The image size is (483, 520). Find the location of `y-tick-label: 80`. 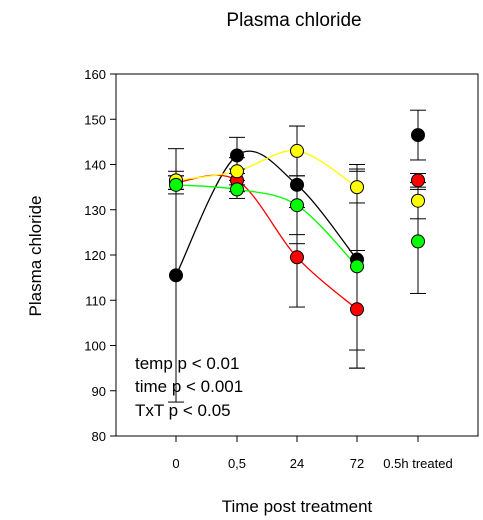

y-tick-label: 80 is located at coordinates (99, 436).